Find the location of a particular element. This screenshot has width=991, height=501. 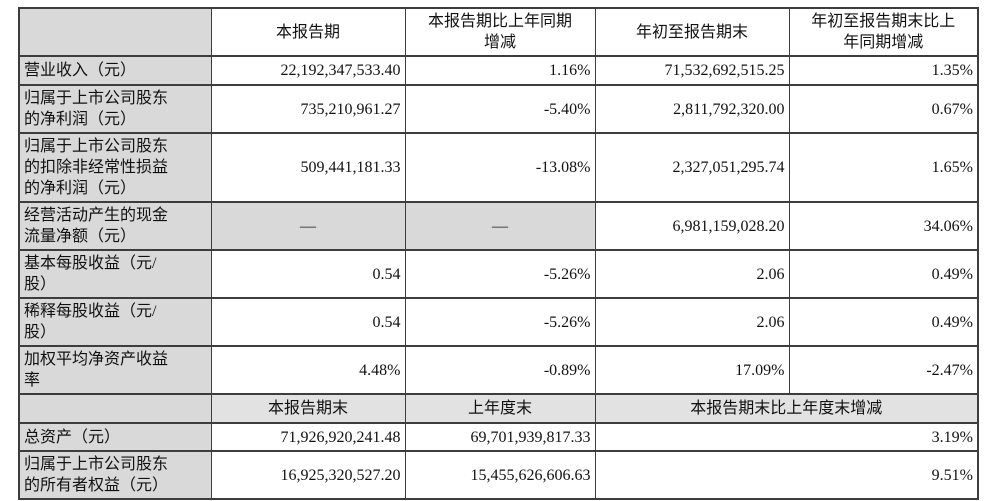

row-label: 经营活动产生的现金 流量净额（元） is located at coordinates (115, 226).